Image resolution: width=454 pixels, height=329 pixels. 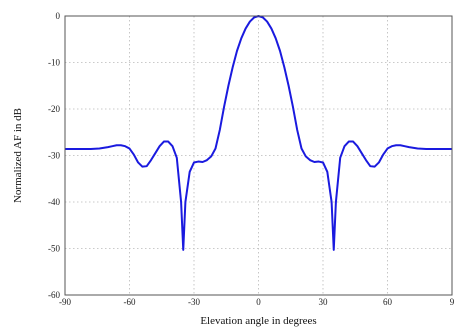 I want to click on y-tick-label: -50, so click(x=54, y=249).